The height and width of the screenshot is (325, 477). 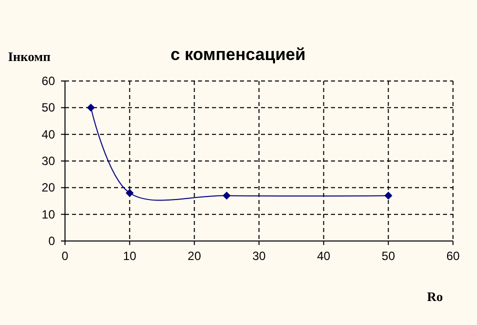 What do you see at coordinates (259, 256) in the screenshot?
I see `x-tick-label: 30` at bounding box center [259, 256].